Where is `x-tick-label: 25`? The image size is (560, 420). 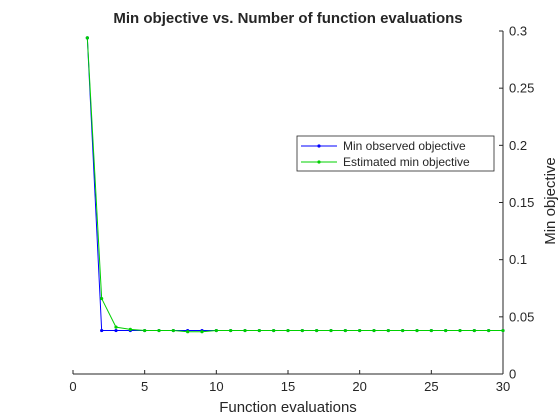
x-tick-label: 25 is located at coordinates (431, 386).